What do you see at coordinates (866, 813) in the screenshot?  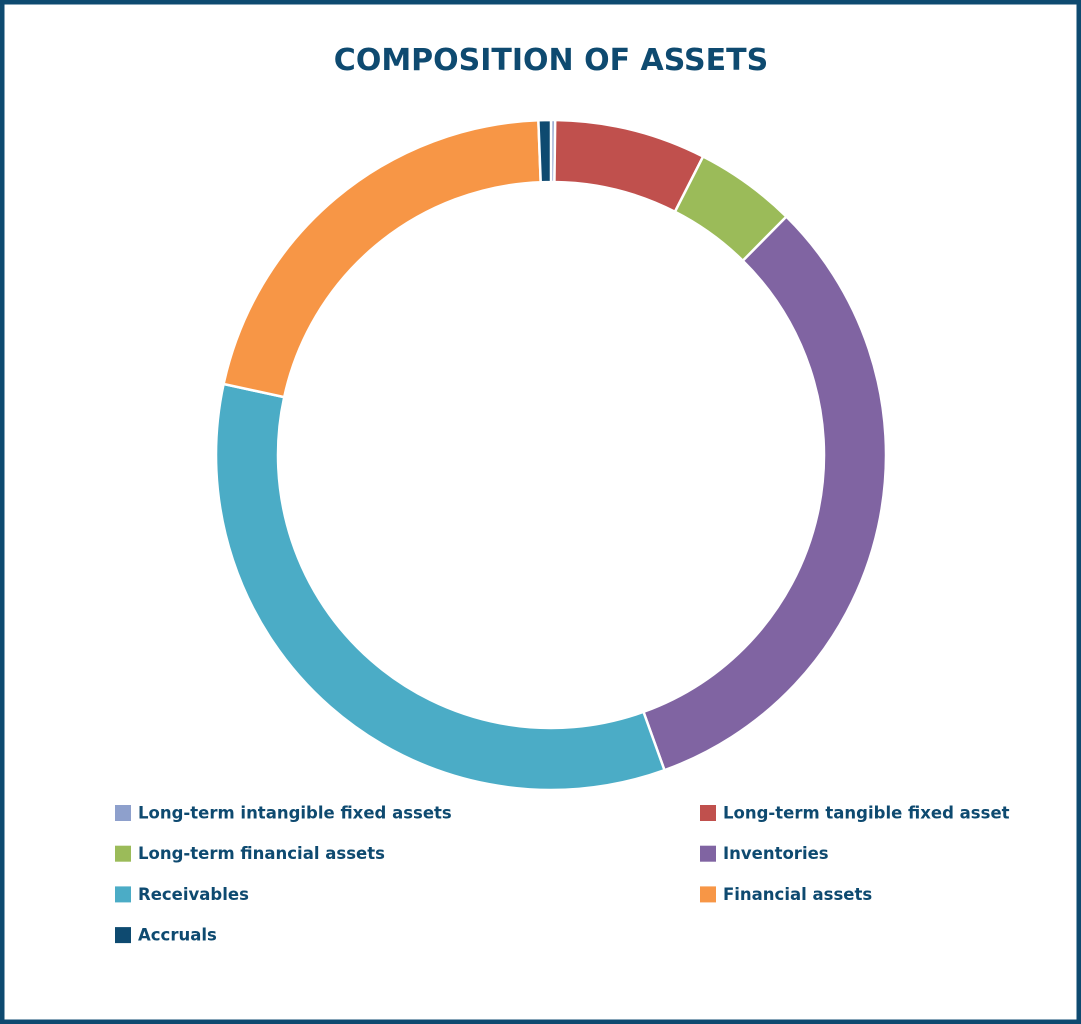 I see `legend-label: Long-term tangible fixed asset` at bounding box center [866, 813].